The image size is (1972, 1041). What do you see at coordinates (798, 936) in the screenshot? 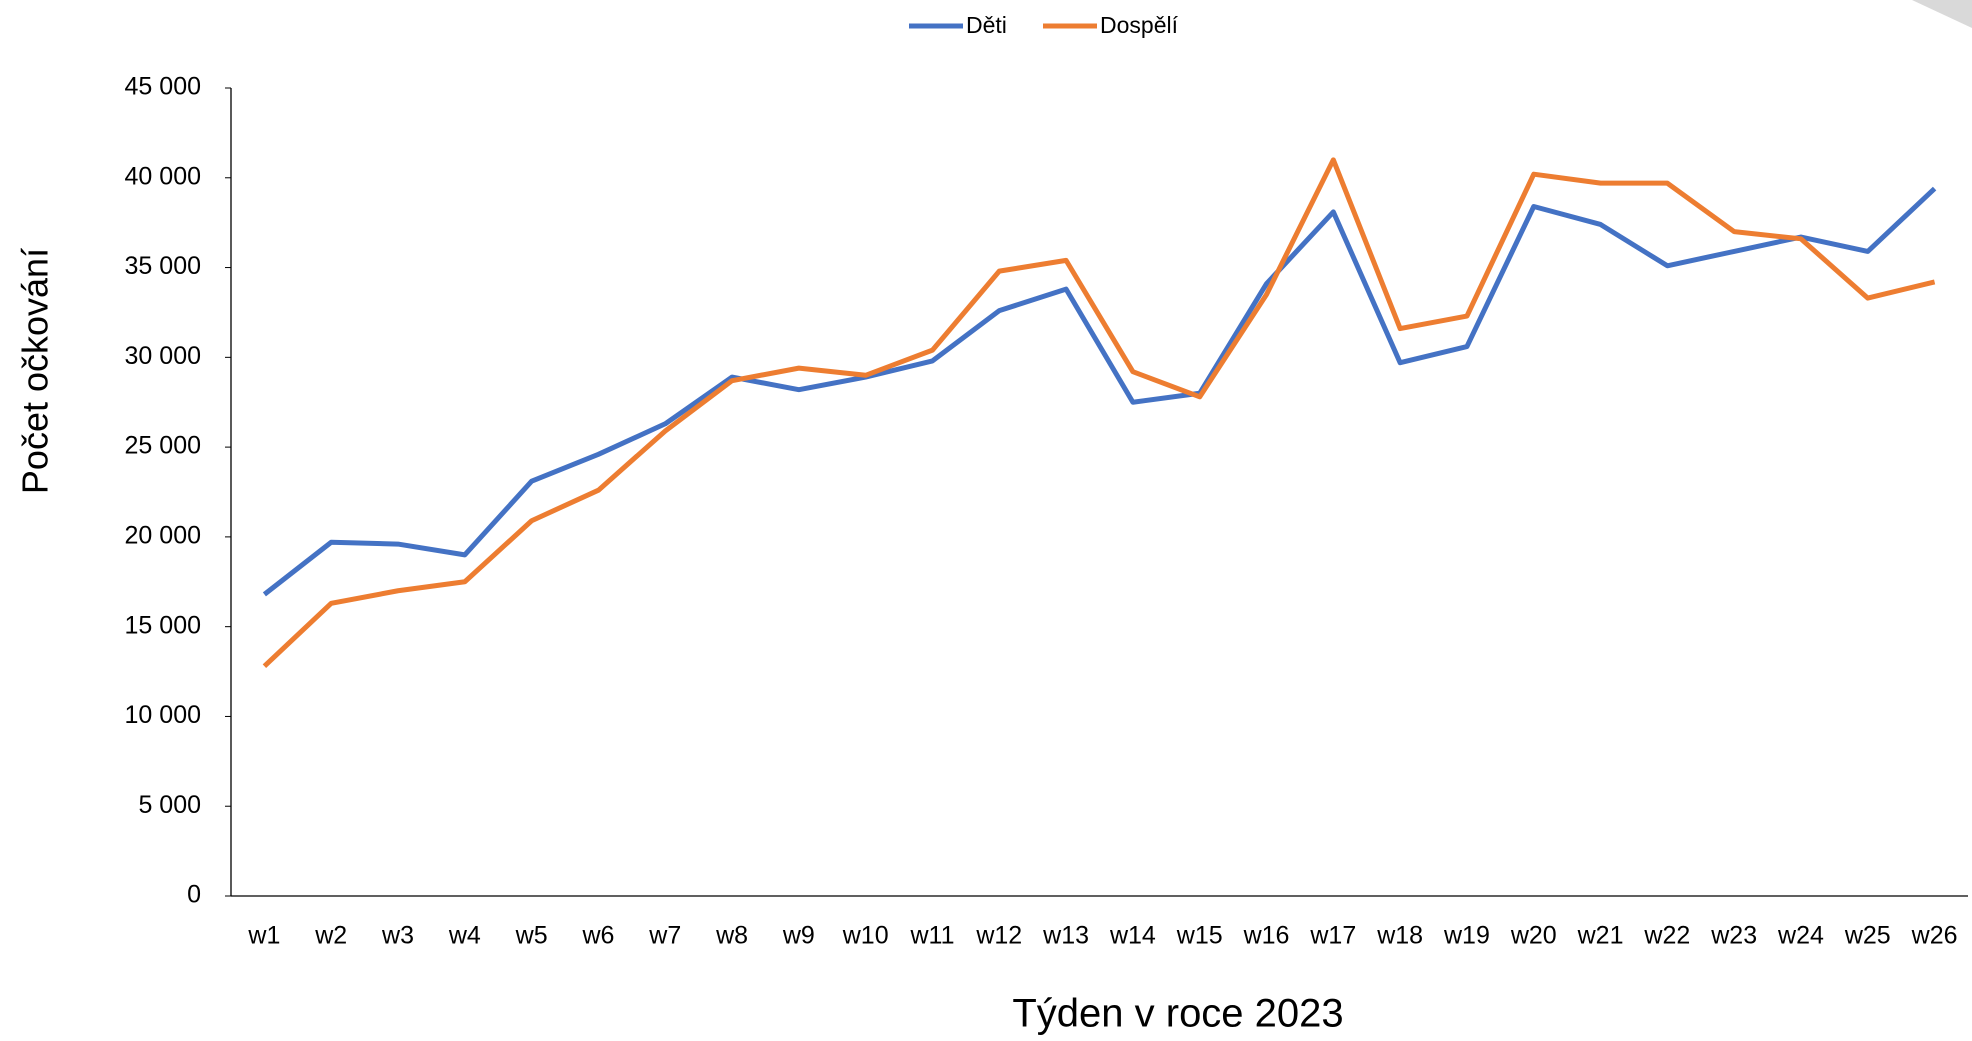
I see `x-tick-label: w9` at bounding box center [798, 936].